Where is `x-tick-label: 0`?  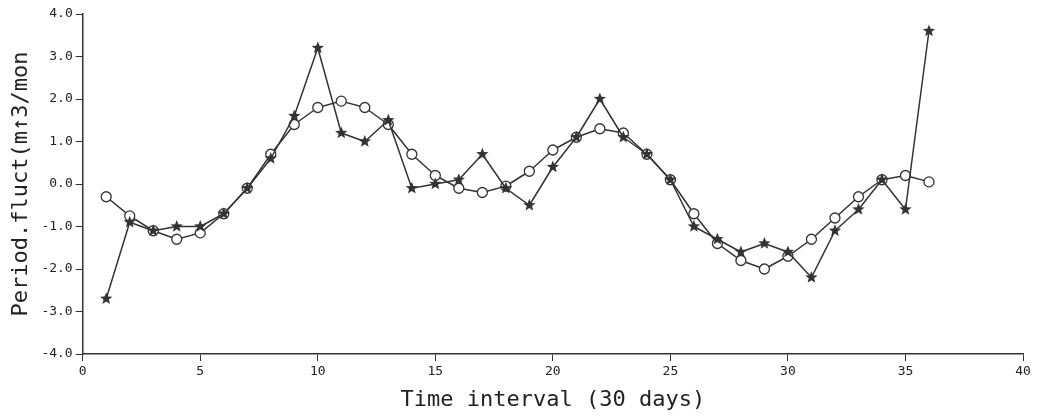 x-tick-label: 0 is located at coordinates (82, 371).